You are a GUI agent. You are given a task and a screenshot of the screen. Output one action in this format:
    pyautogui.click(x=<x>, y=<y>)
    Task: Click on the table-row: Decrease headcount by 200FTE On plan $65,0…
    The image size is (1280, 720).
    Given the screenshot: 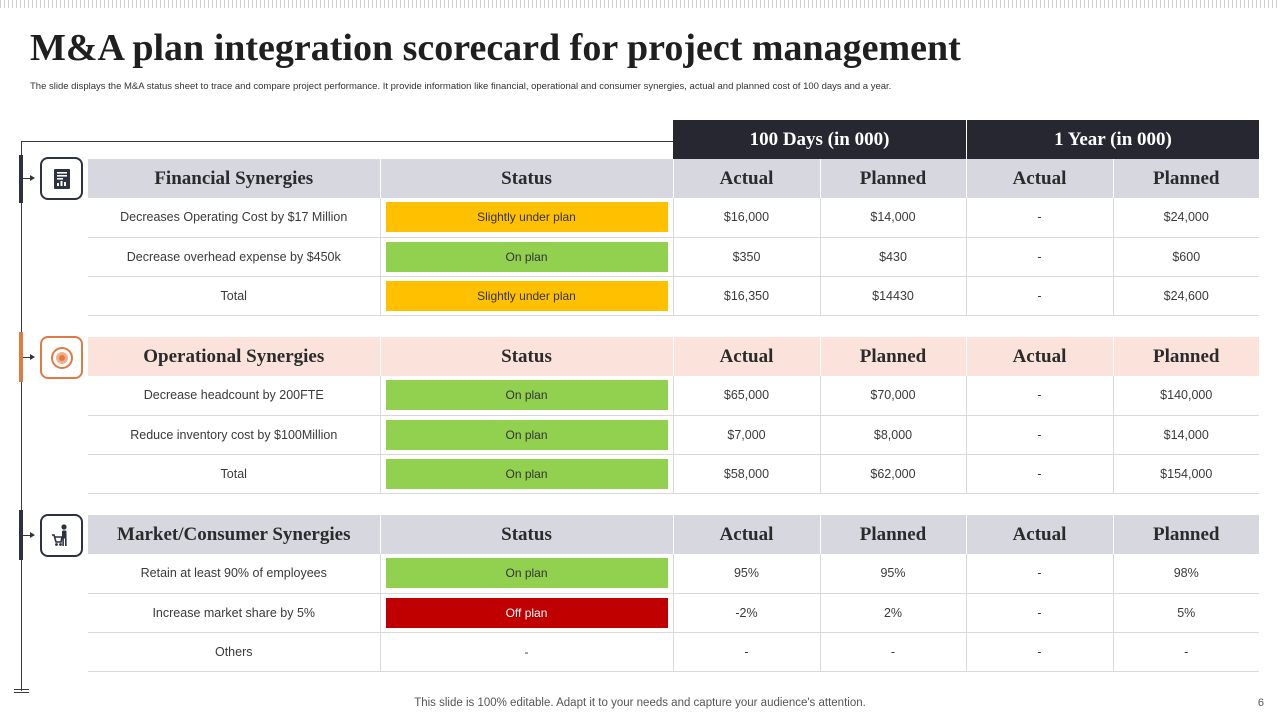 What is the action you would take?
    pyautogui.click(x=673, y=396)
    